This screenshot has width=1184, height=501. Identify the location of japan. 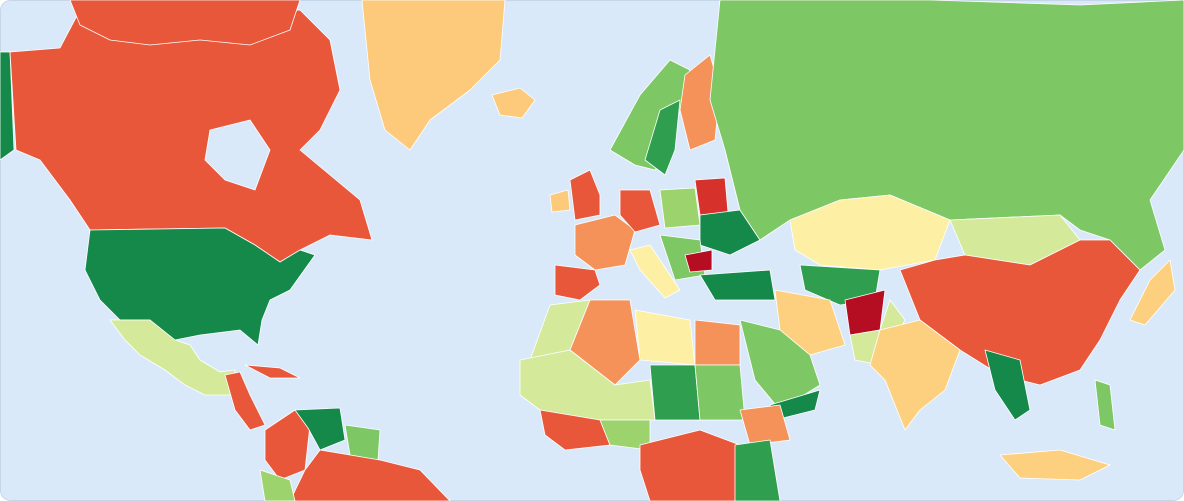
(1152, 292).